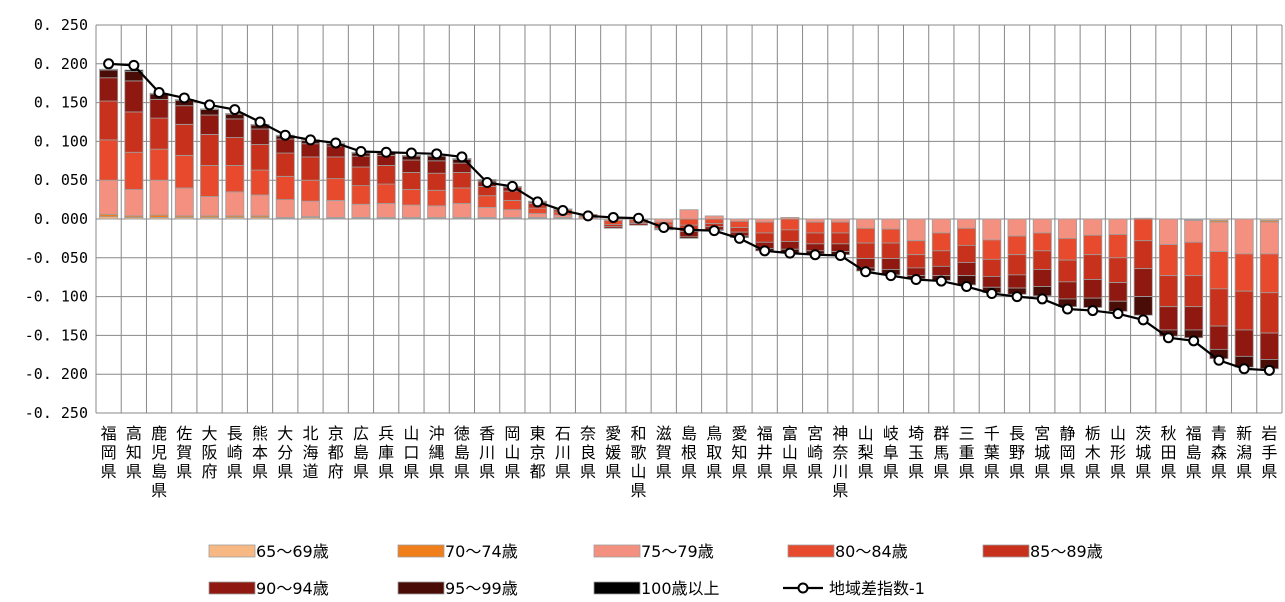 The image size is (1285, 602). I want to click on category-label: 岐阜県, so click(891, 452).